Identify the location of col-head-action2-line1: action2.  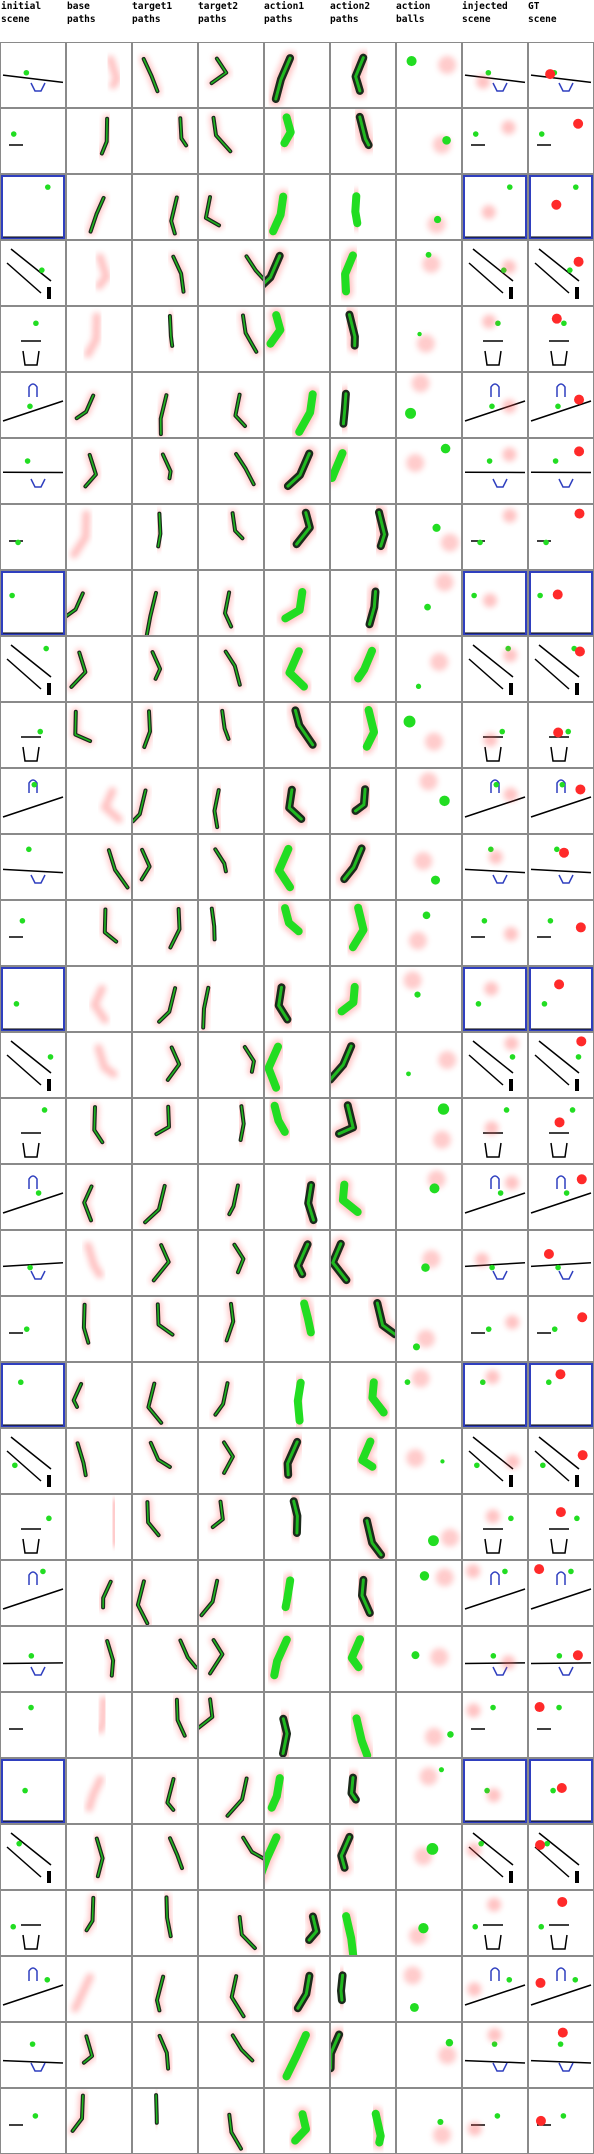
(350, 6).